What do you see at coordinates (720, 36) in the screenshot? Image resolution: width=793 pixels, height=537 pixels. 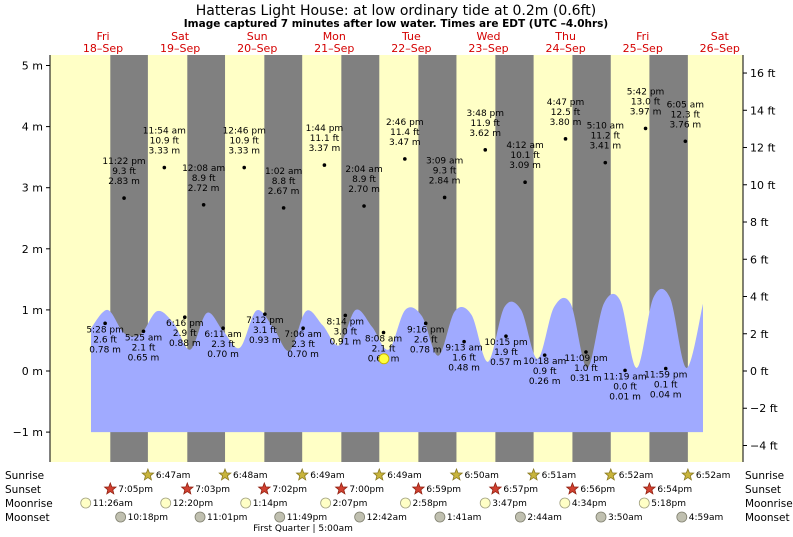 I see `day-name-label: Sat` at bounding box center [720, 36].